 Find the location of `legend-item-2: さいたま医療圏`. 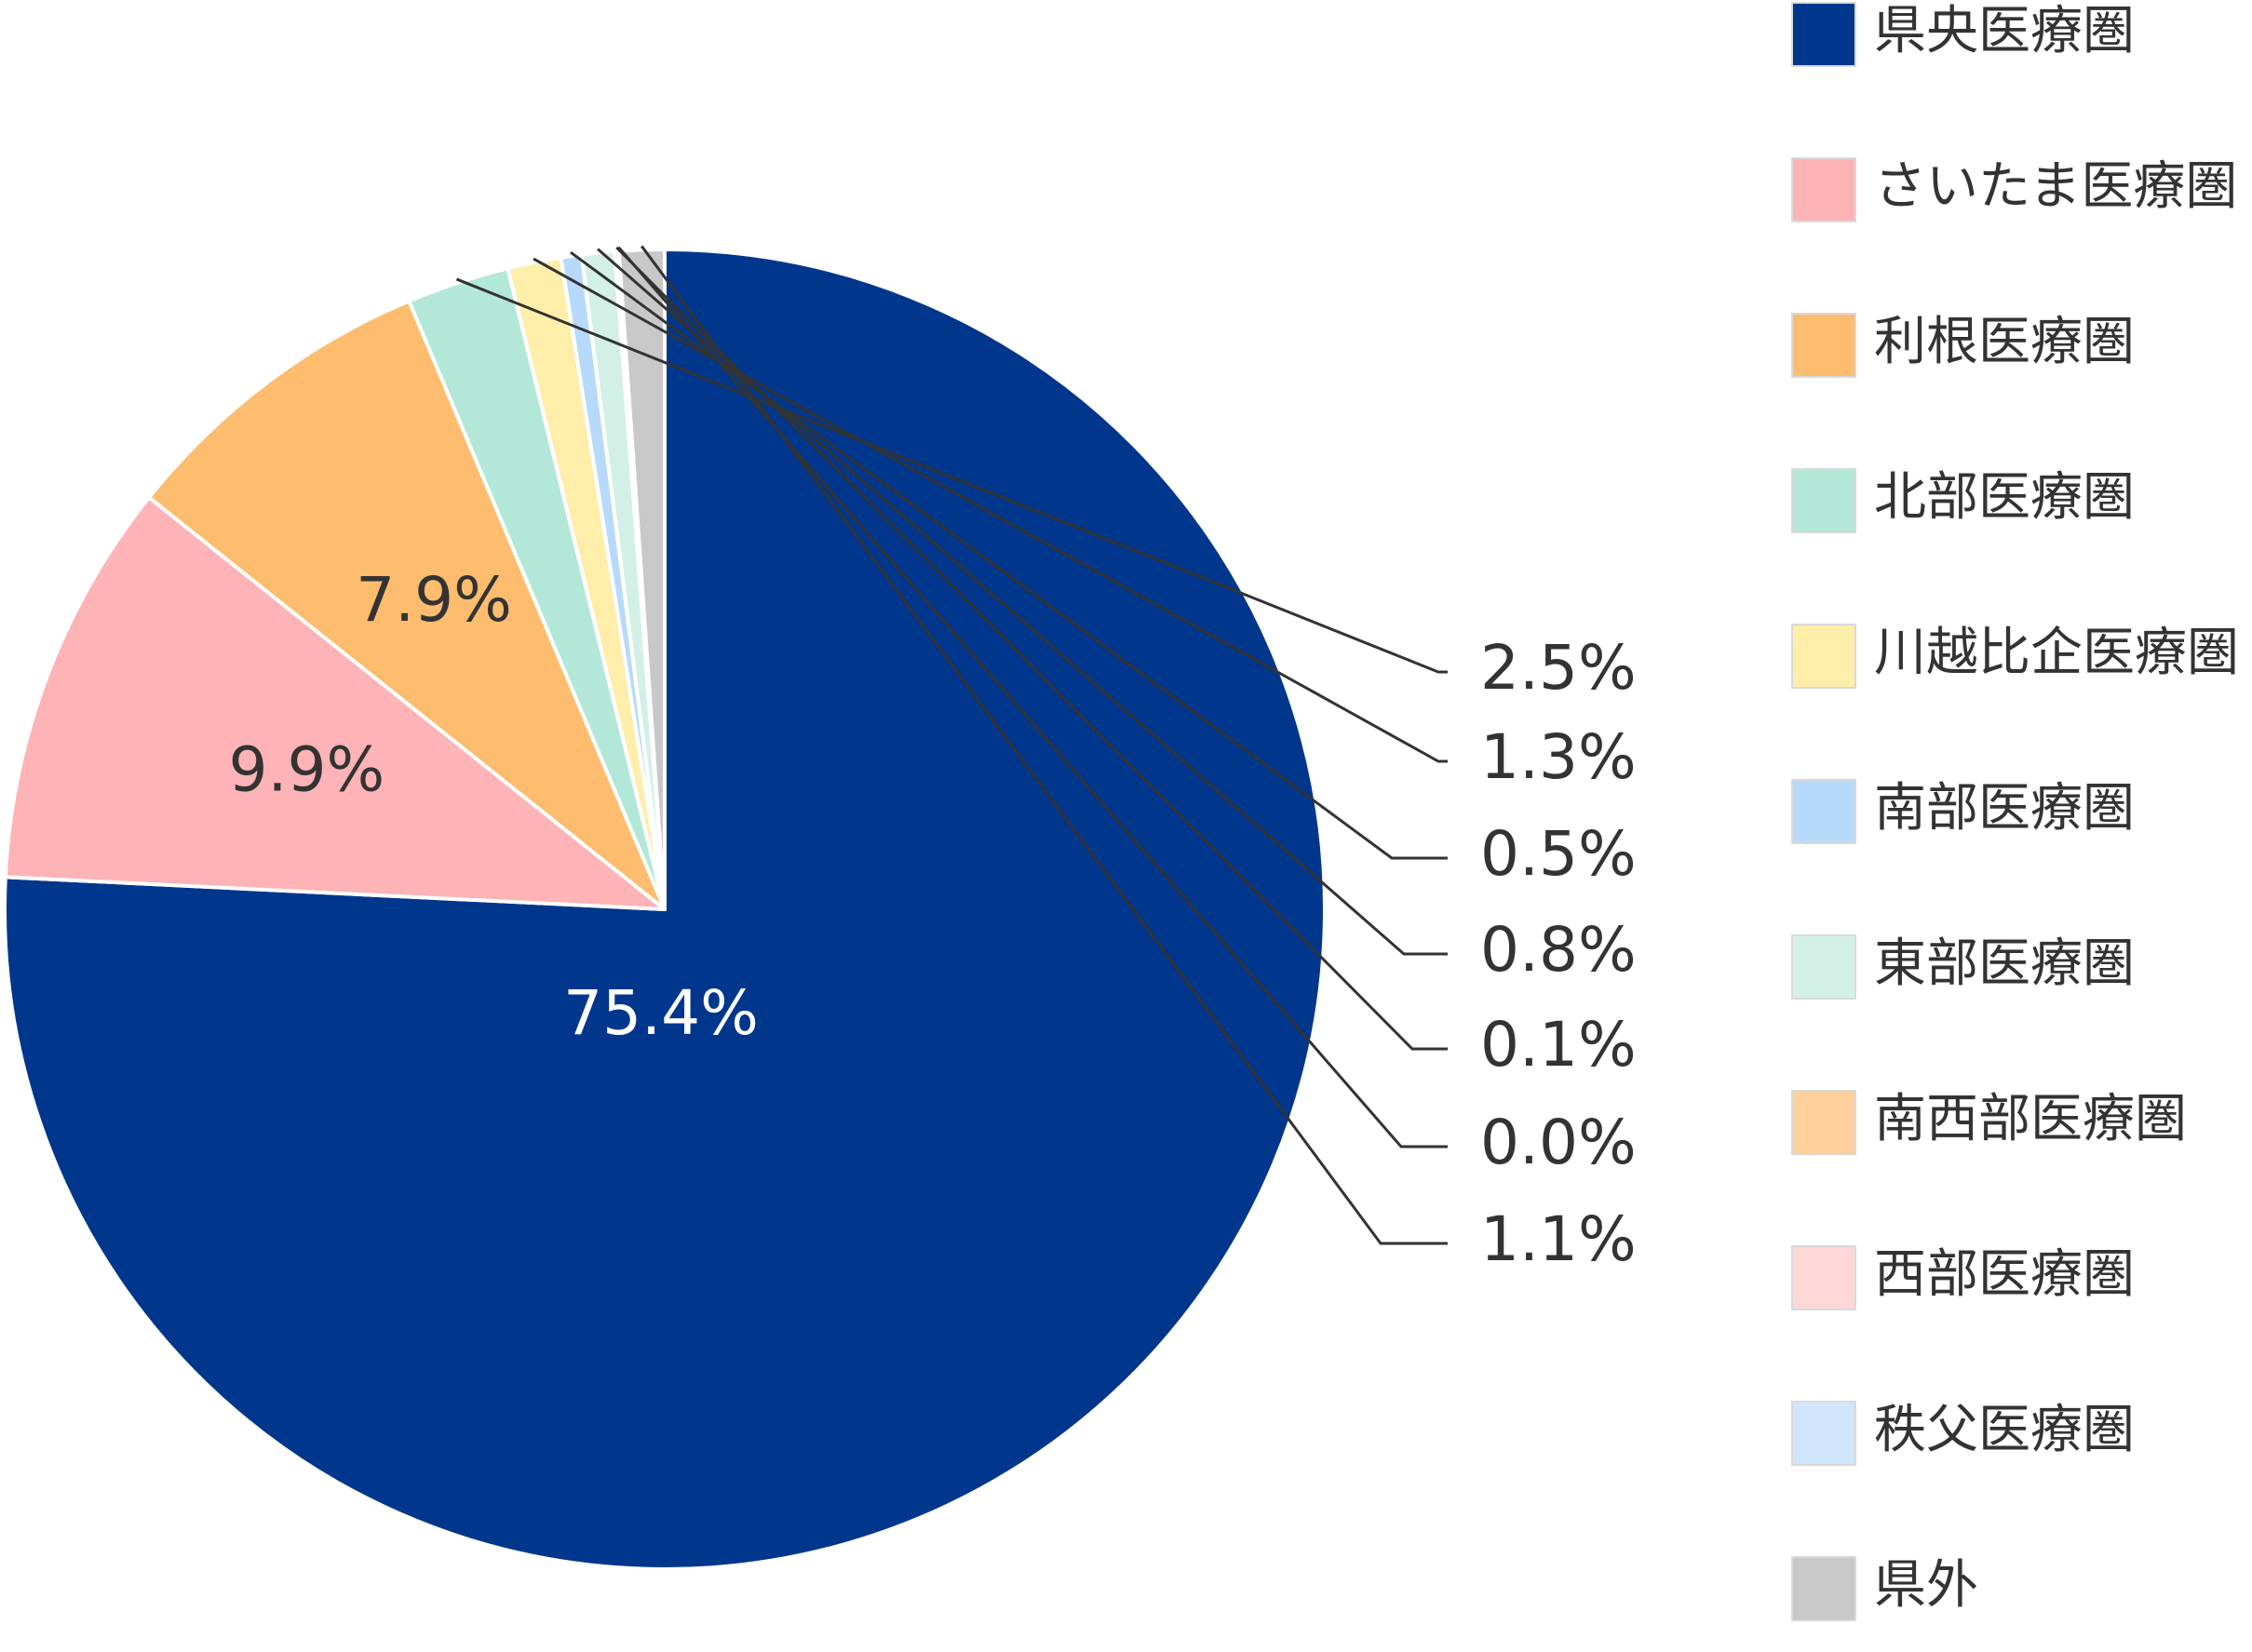

legend-item-2: さいたま医療圏 is located at coordinates (2014, 189).